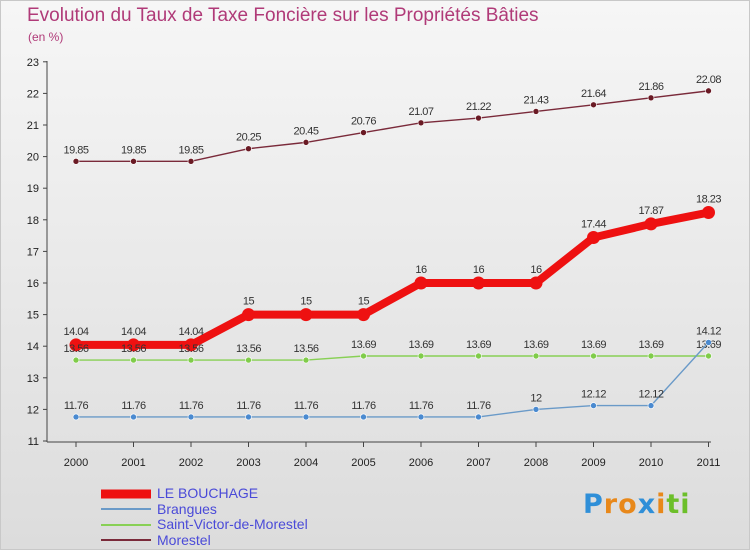 The image size is (750, 551). Describe the element at coordinates (33, 316) in the screenshot. I see `y-tick-label: 15` at that location.